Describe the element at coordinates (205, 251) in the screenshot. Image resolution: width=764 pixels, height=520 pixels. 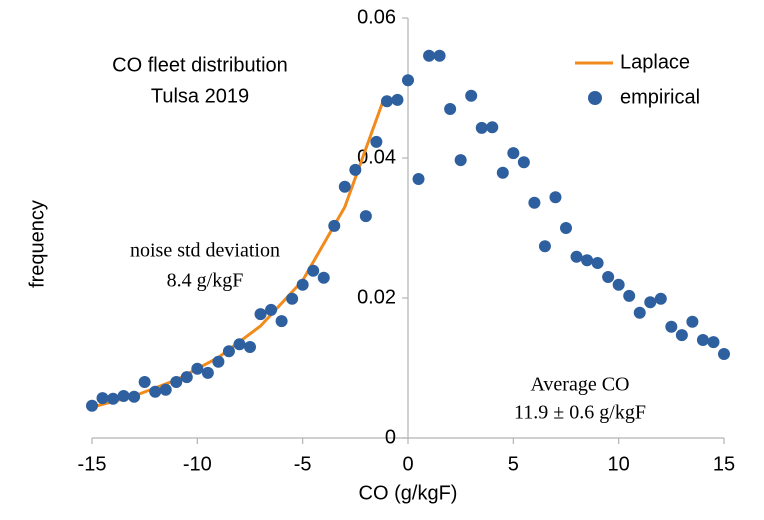
I see `annotation: noise std deviation` at that location.